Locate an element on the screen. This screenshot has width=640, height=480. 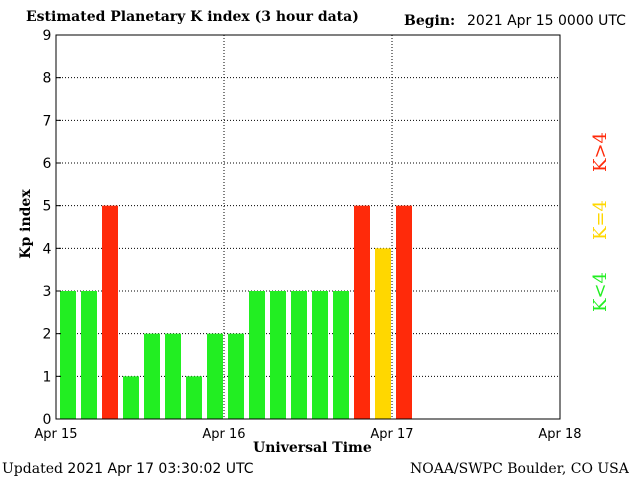
y-tick-label: 2 is located at coordinates (47, 335).